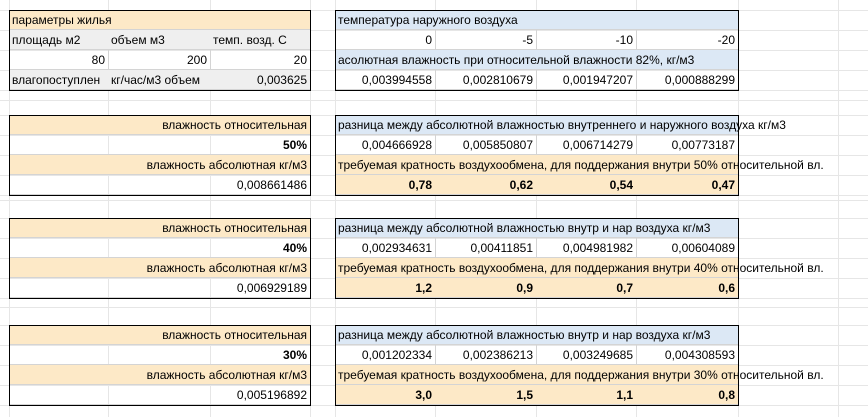 The image size is (868, 417). I want to click on moisture-value: 0,003625, so click(260, 80).